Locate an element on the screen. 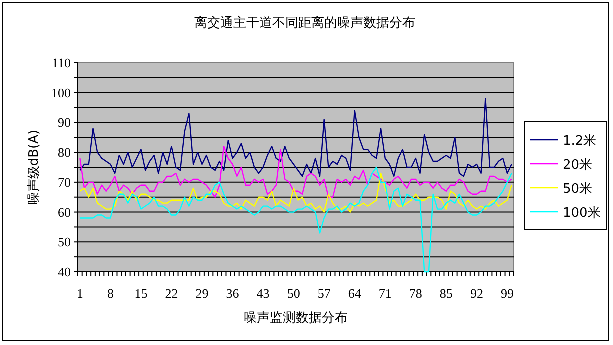 The height and width of the screenshot is (345, 613). x-tick-label: 43 is located at coordinates (263, 293).